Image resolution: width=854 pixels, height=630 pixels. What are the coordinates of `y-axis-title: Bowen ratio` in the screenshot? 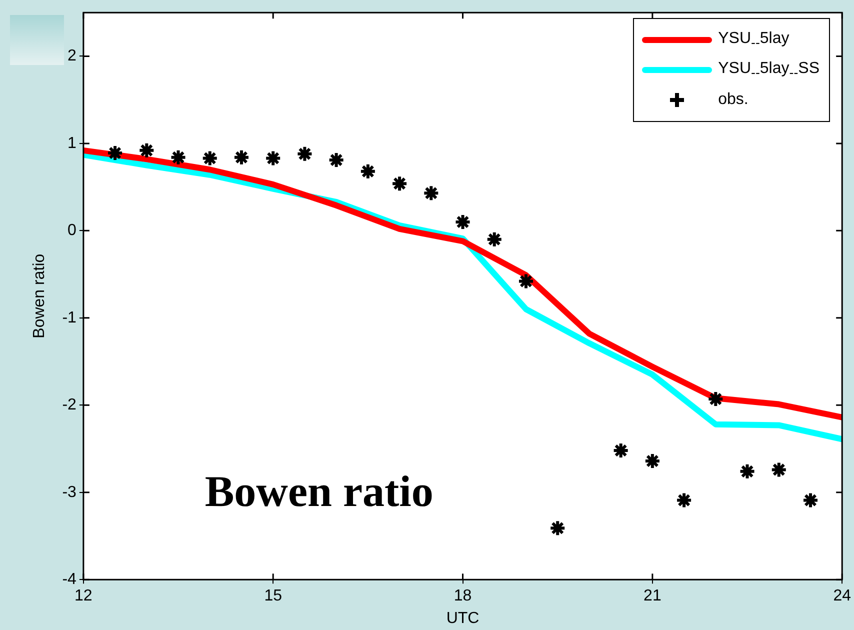 It's located at (39, 296).